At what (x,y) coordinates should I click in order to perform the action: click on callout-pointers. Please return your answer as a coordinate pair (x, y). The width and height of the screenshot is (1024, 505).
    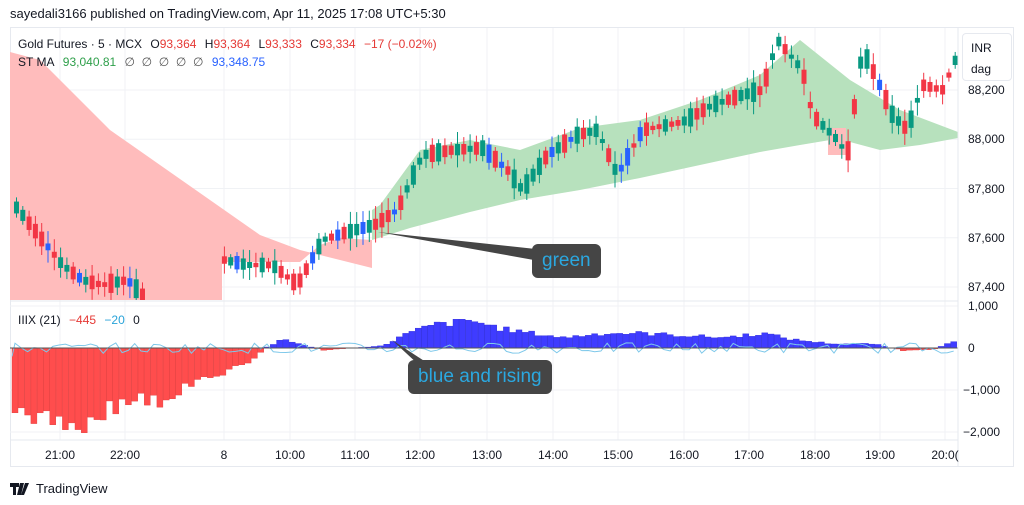
    Looking at the image, I should click on (461, 299).